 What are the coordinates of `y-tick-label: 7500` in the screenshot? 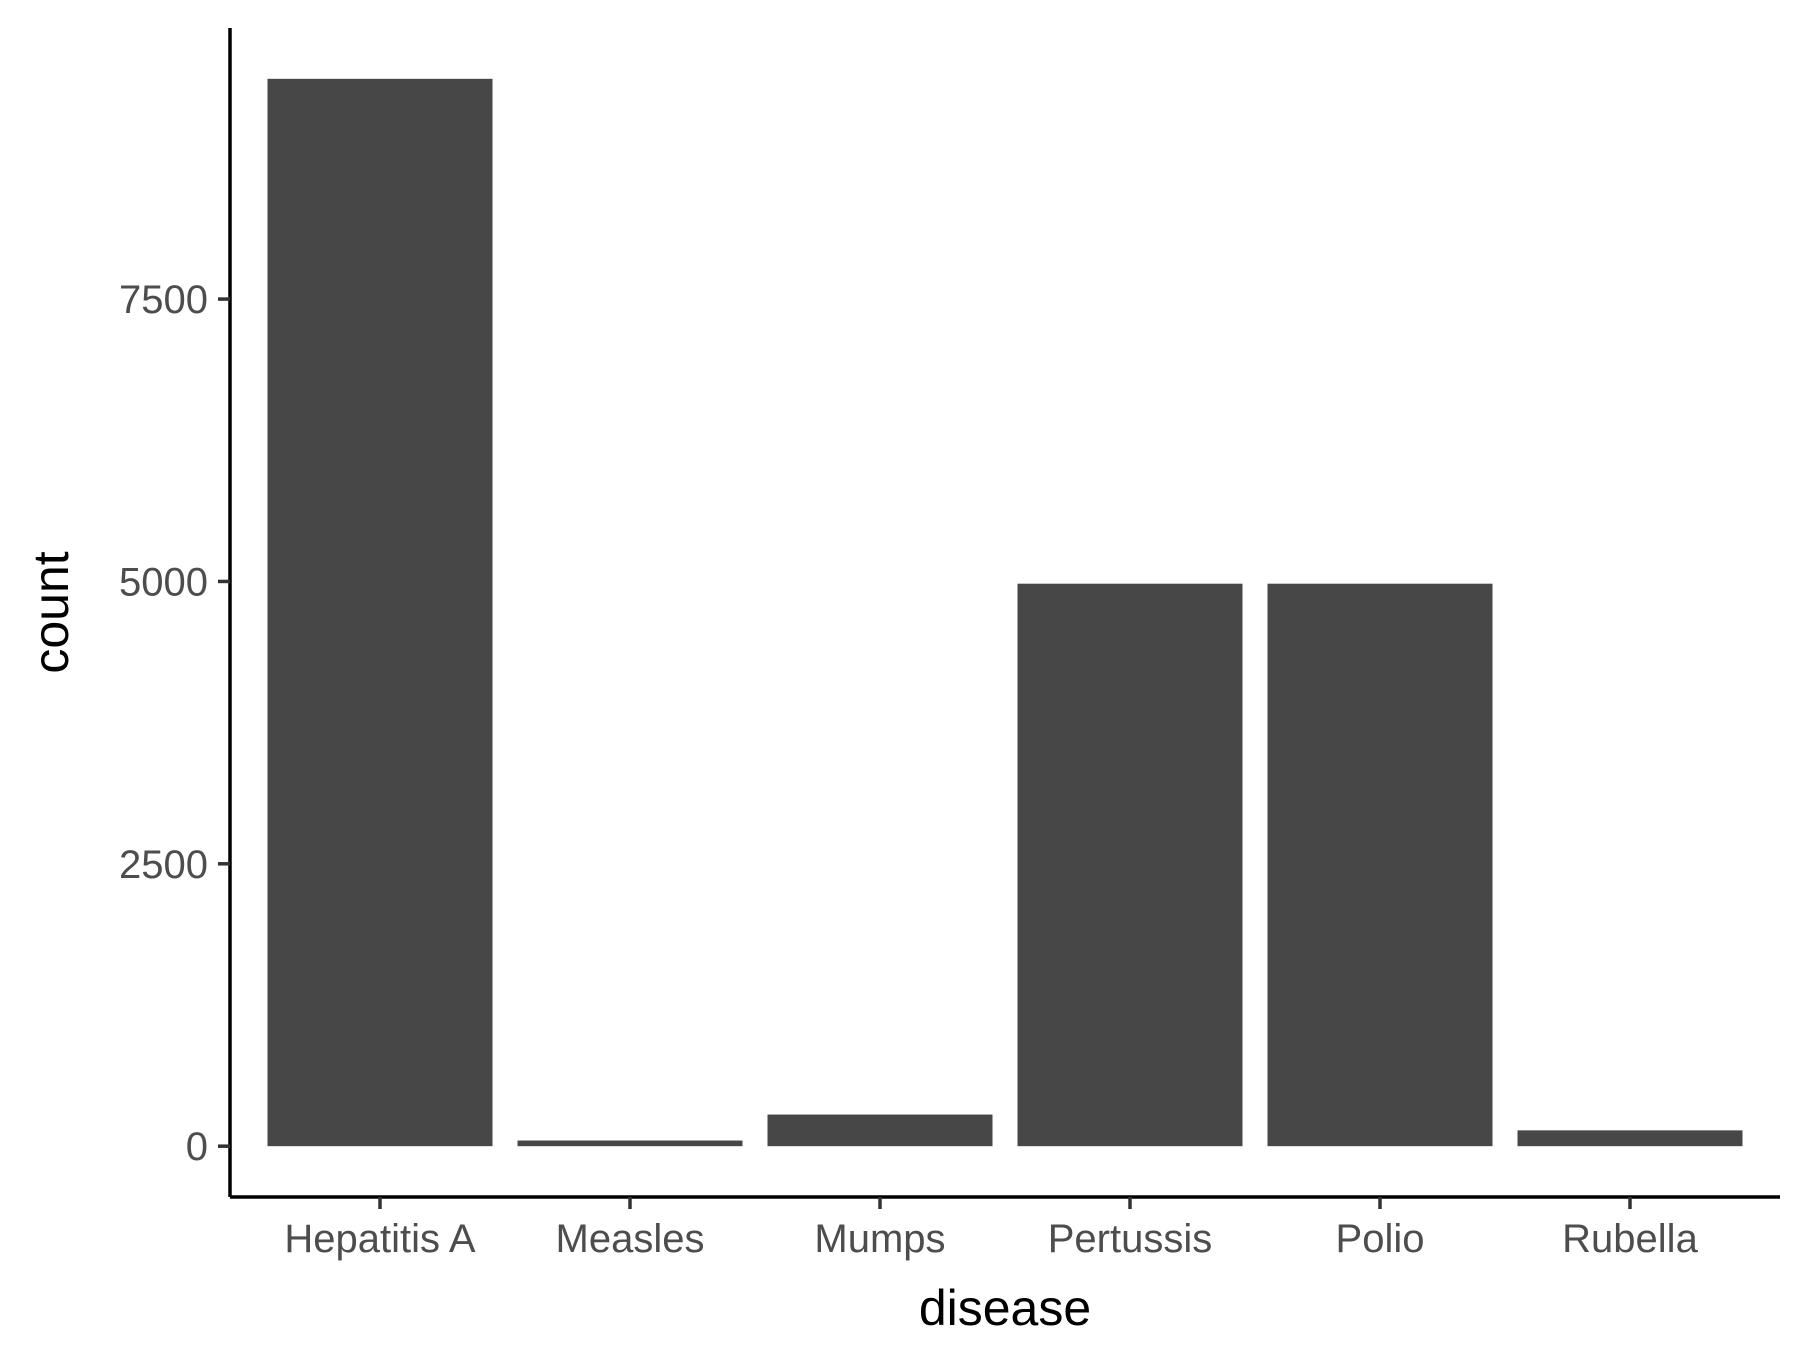 It's located at (163, 300).